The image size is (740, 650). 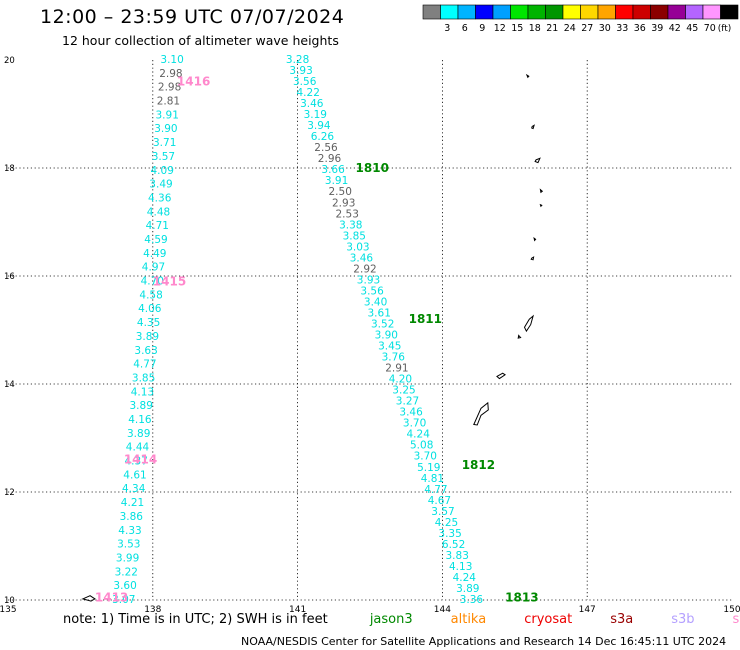 What do you see at coordinates (535, 28) in the screenshot?
I see `legend-label: 18` at bounding box center [535, 28].